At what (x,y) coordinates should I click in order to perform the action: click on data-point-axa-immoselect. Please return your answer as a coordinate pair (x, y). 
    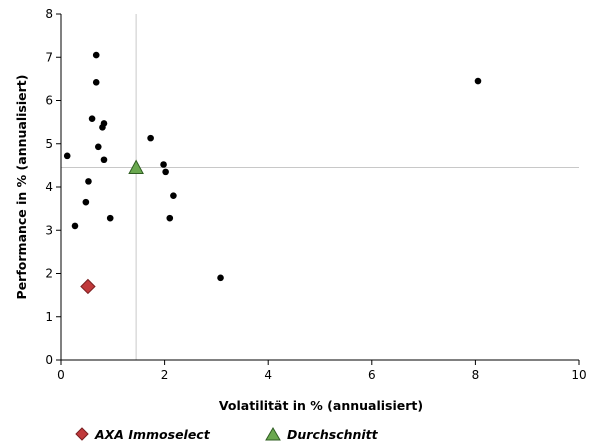
    Looking at the image, I should click on (88, 286).